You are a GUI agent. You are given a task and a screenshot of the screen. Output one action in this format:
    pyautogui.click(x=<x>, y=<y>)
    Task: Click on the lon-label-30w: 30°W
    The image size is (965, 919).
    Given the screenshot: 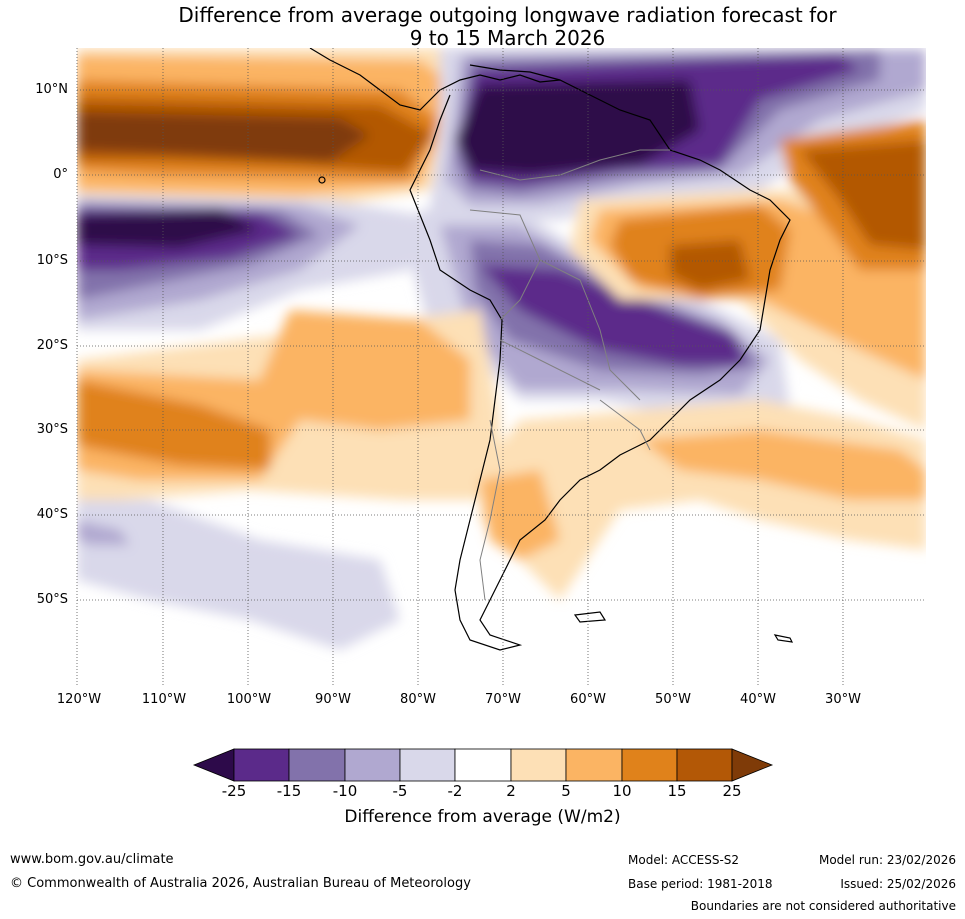 What is the action you would take?
    pyautogui.click(x=843, y=699)
    